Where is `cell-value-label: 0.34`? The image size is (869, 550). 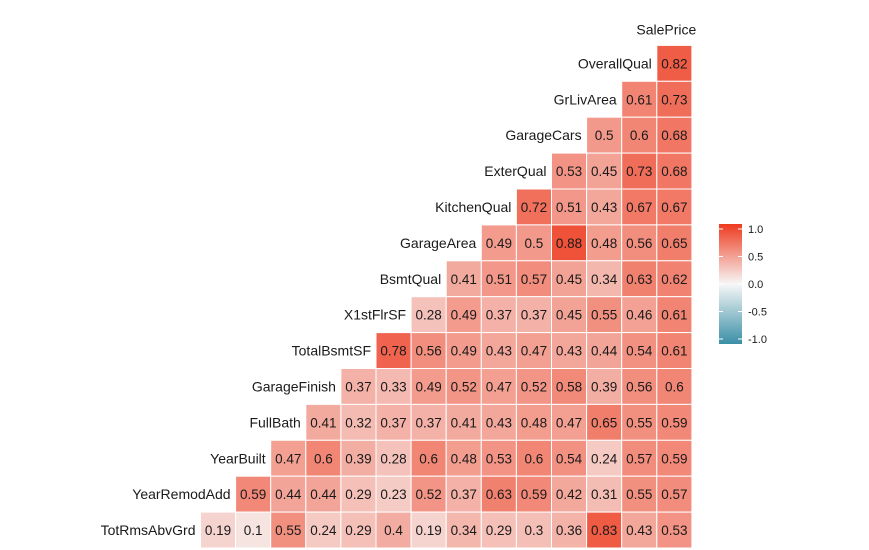
cell-value-label: 0.34 is located at coordinates (464, 530).